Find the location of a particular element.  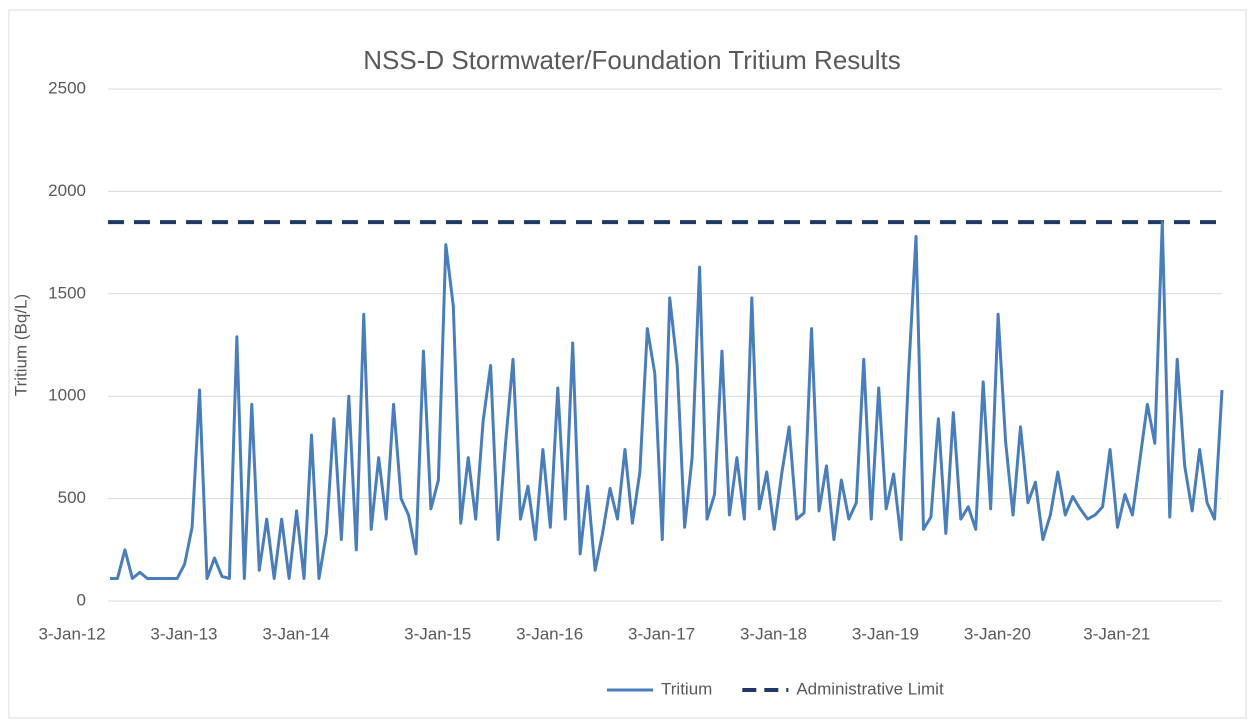

y-tick-label: 0 is located at coordinates (81, 599).